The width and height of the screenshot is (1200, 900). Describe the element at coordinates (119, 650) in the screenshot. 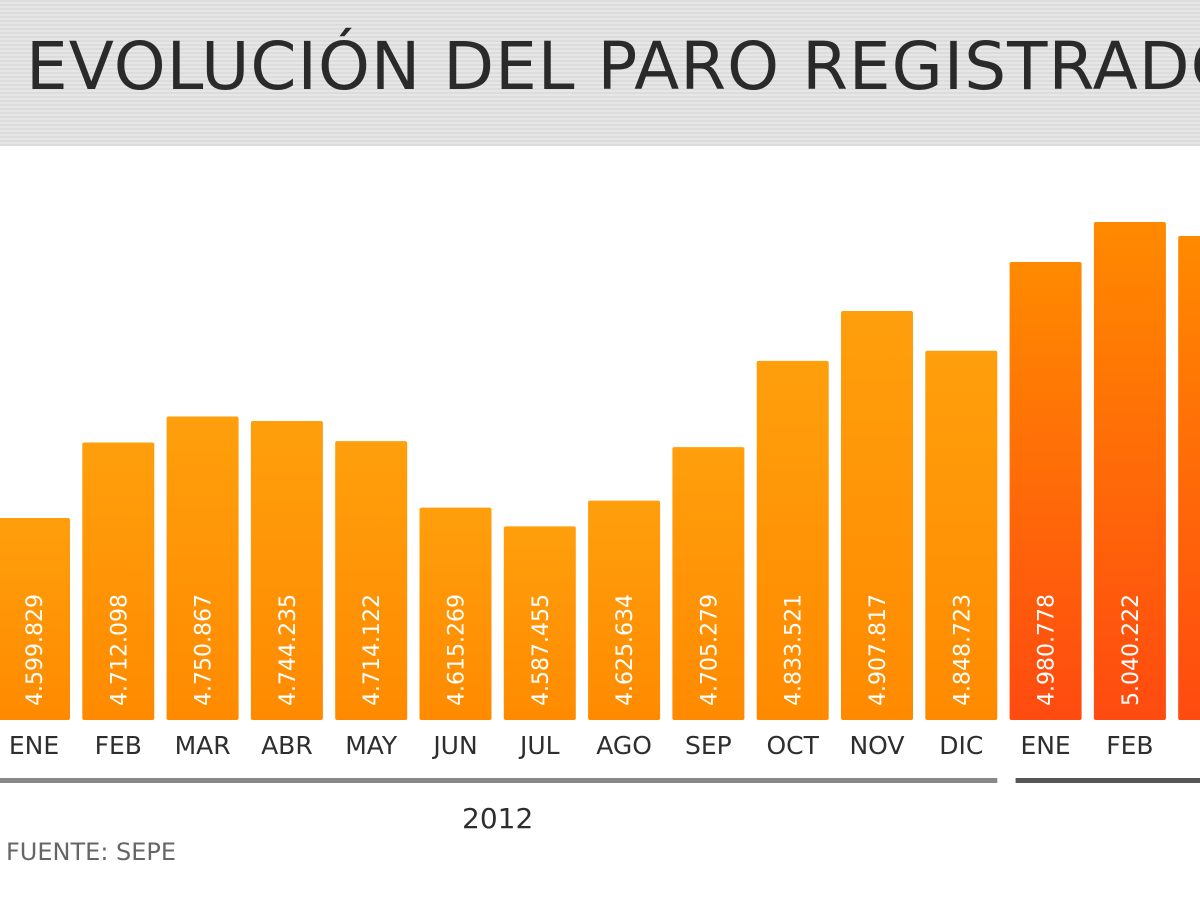

I see `bar-value-label: 4.712.098` at that location.